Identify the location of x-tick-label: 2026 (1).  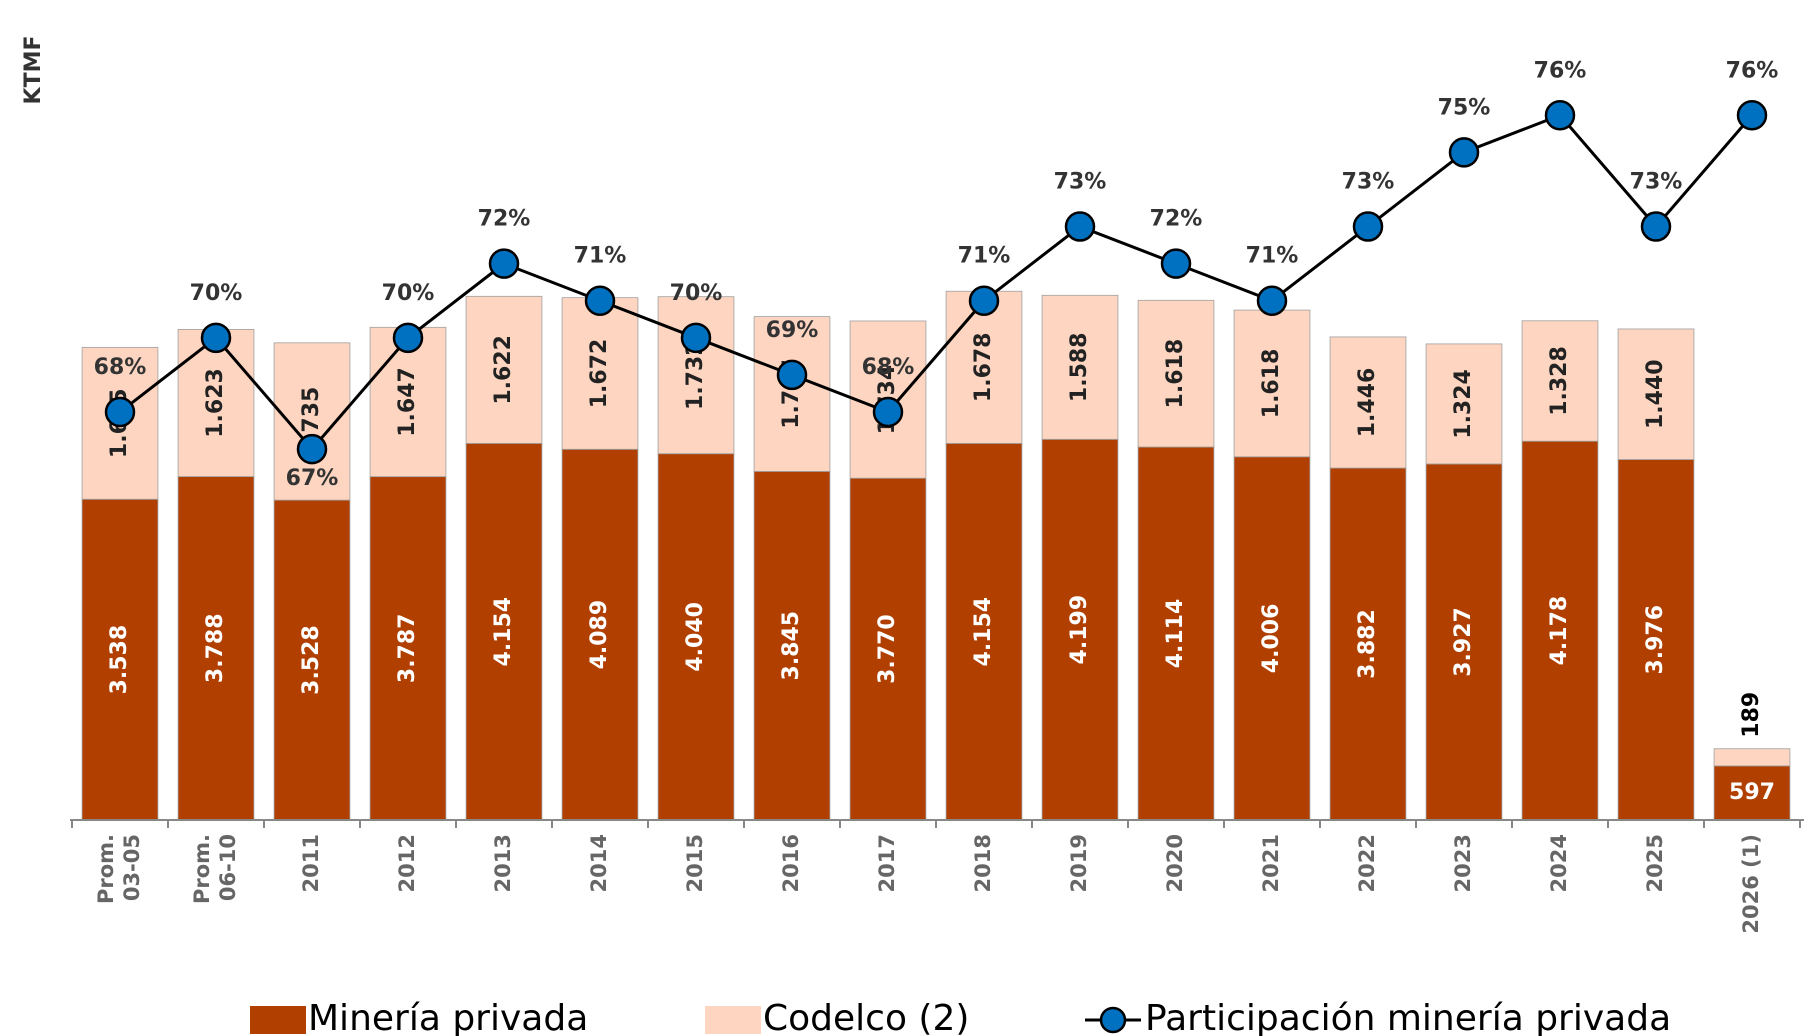
(1751, 884).